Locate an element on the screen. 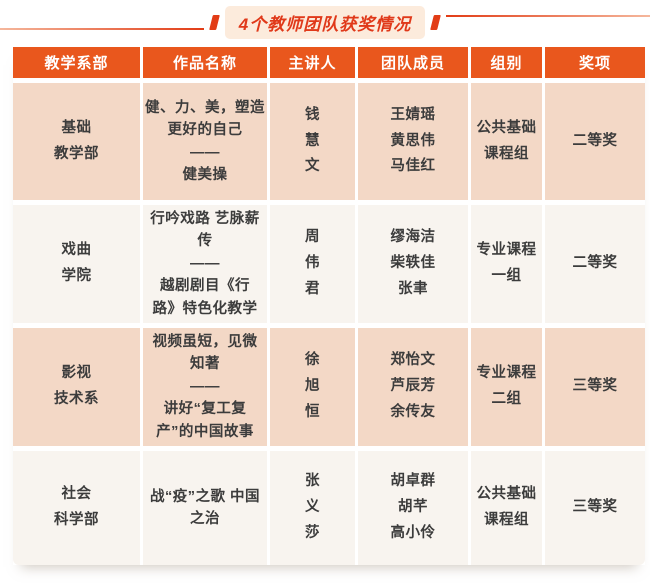  cell-speaker: 徐 旭 恒 is located at coordinates (312, 387).